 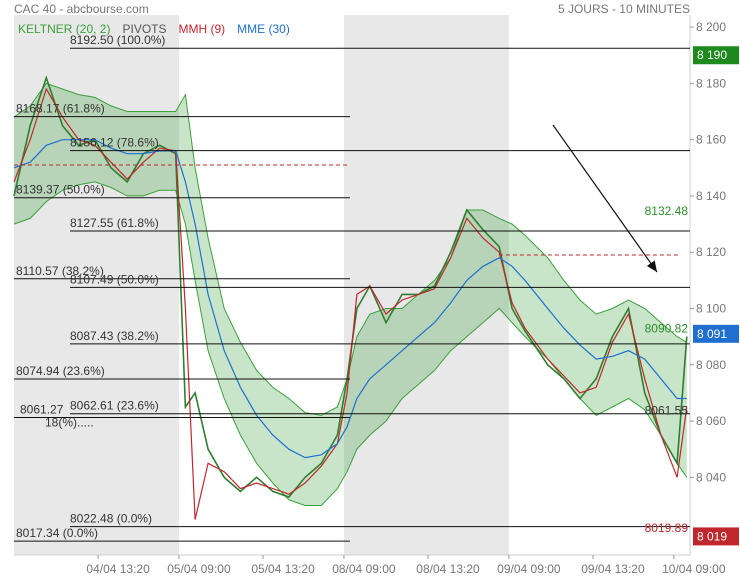 What do you see at coordinates (60, 109) in the screenshot?
I see `fib-label: 8168.17 (61.8%)` at bounding box center [60, 109].